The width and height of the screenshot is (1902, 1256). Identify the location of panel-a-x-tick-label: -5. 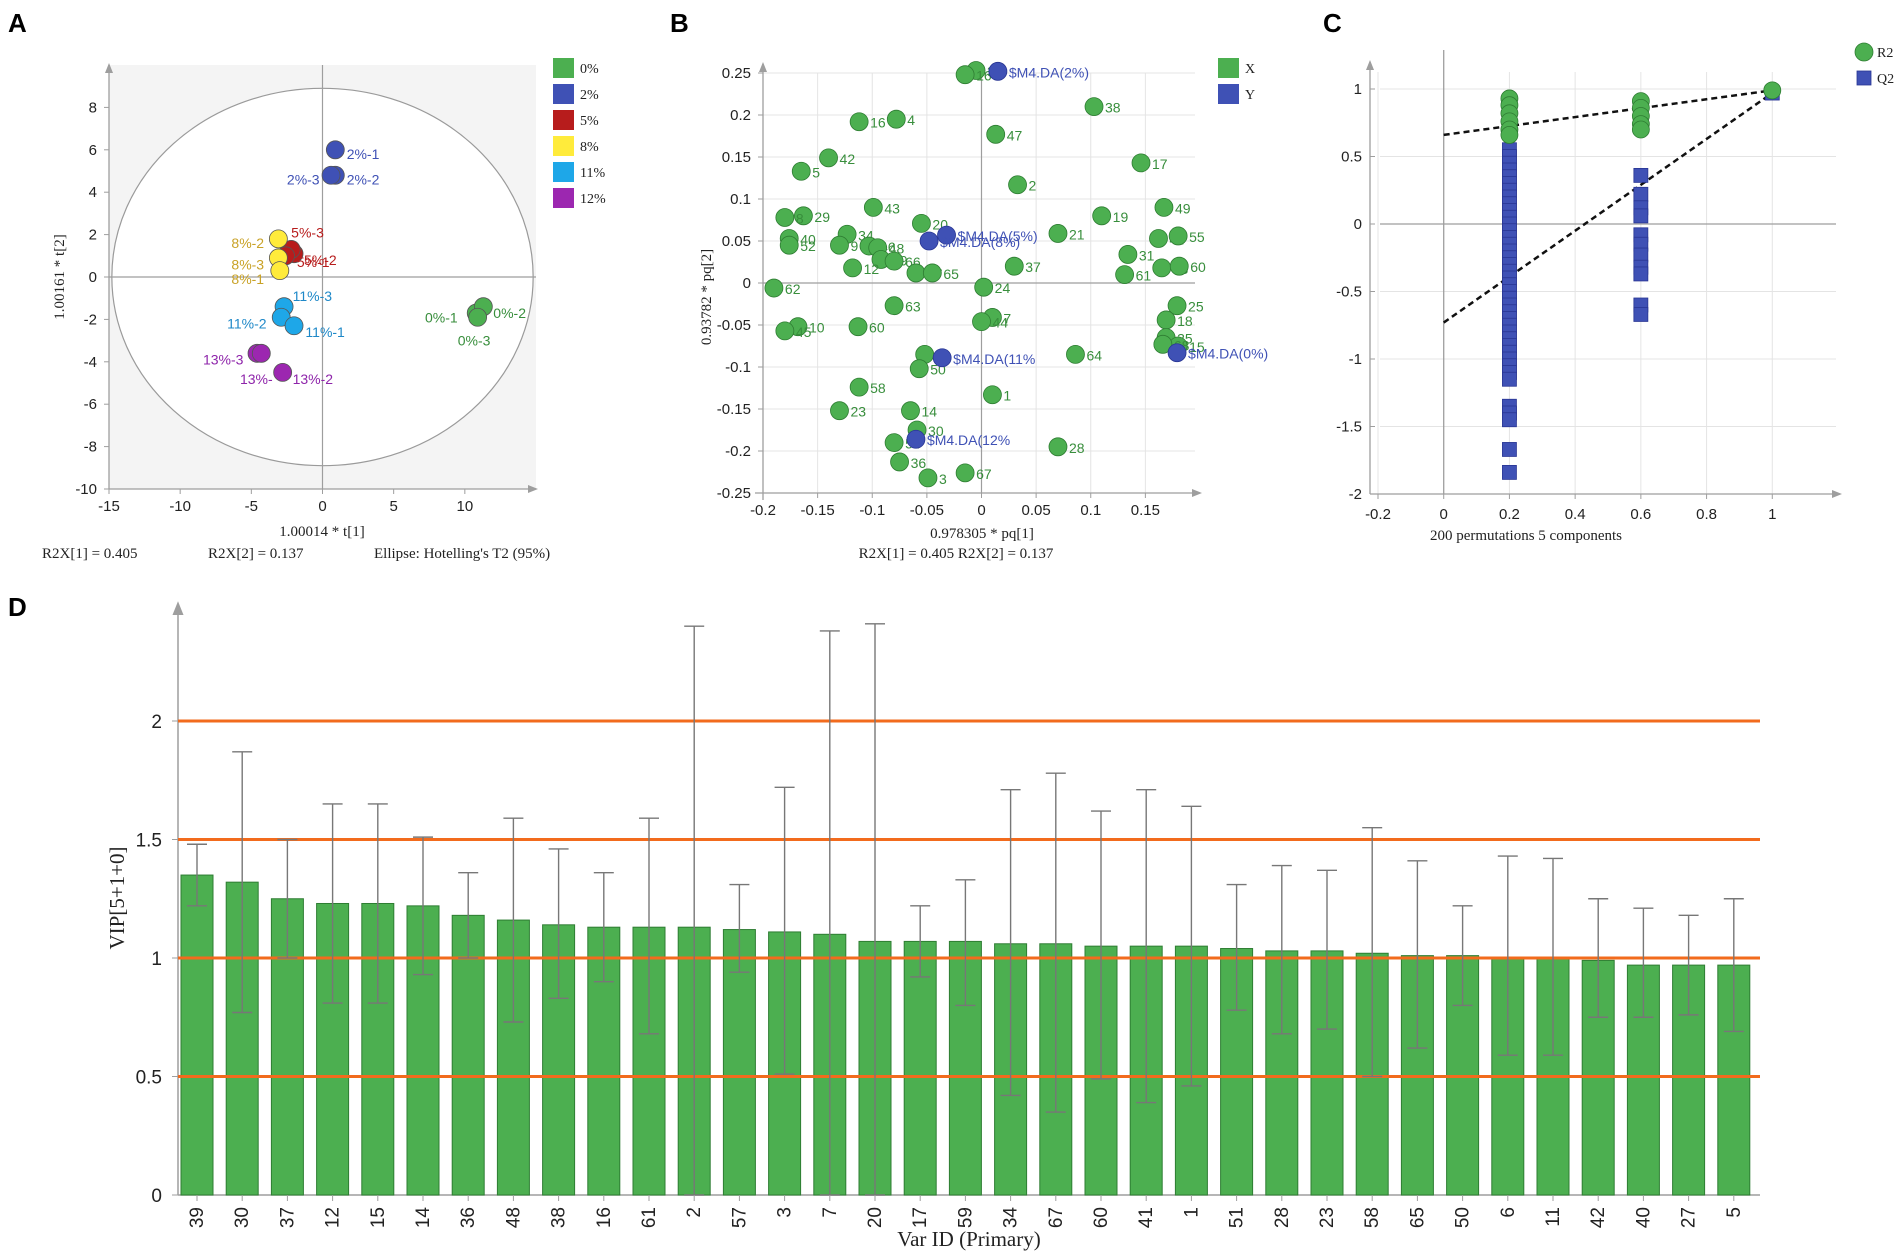
(251, 506).